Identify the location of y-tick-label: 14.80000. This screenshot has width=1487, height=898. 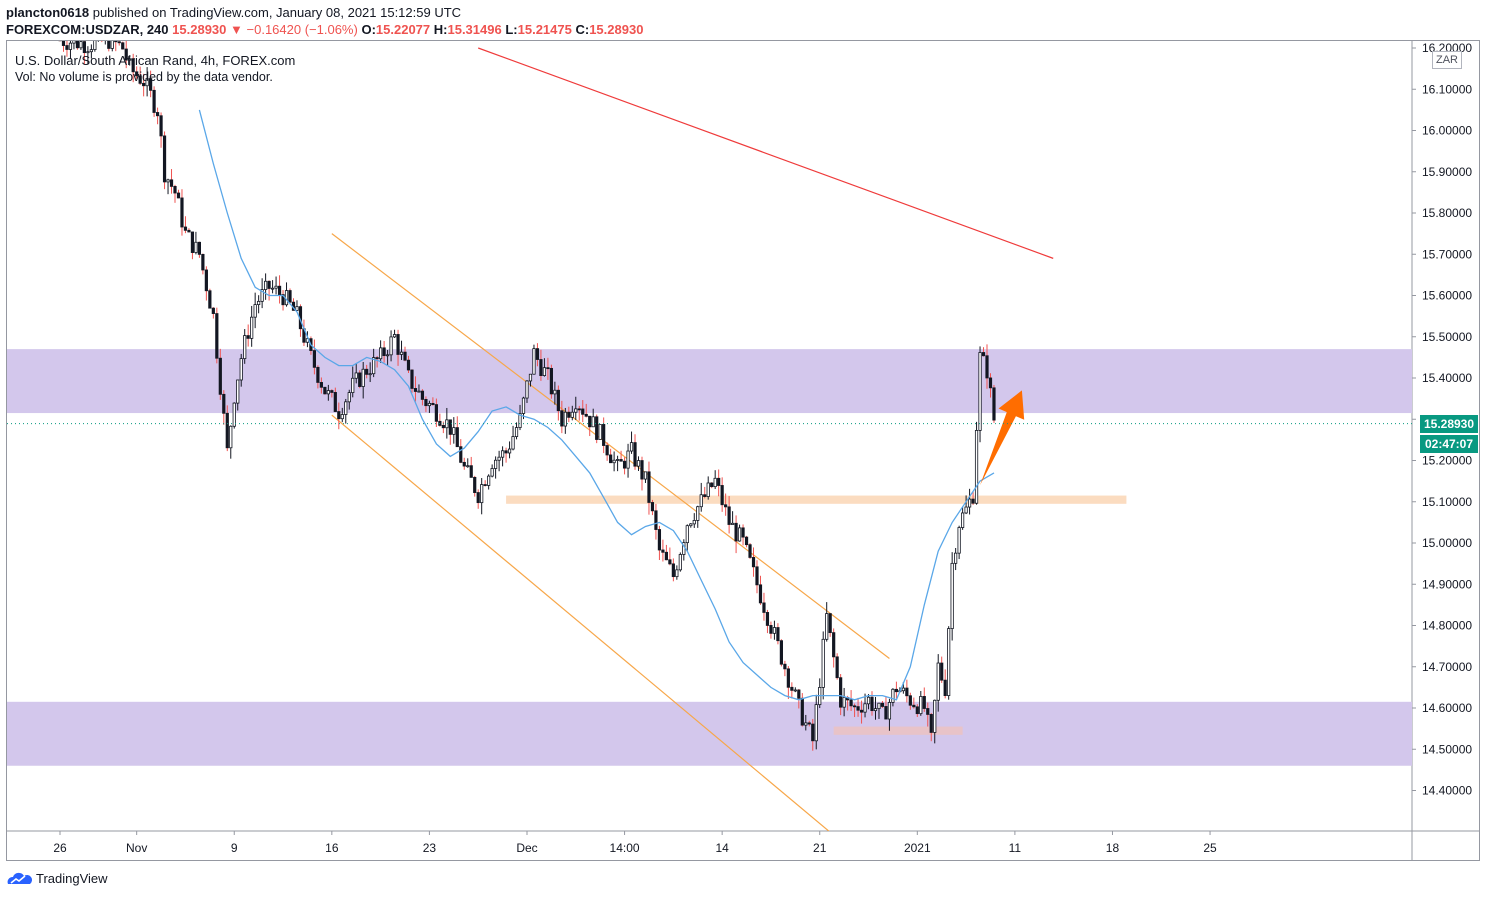
(1447, 626).